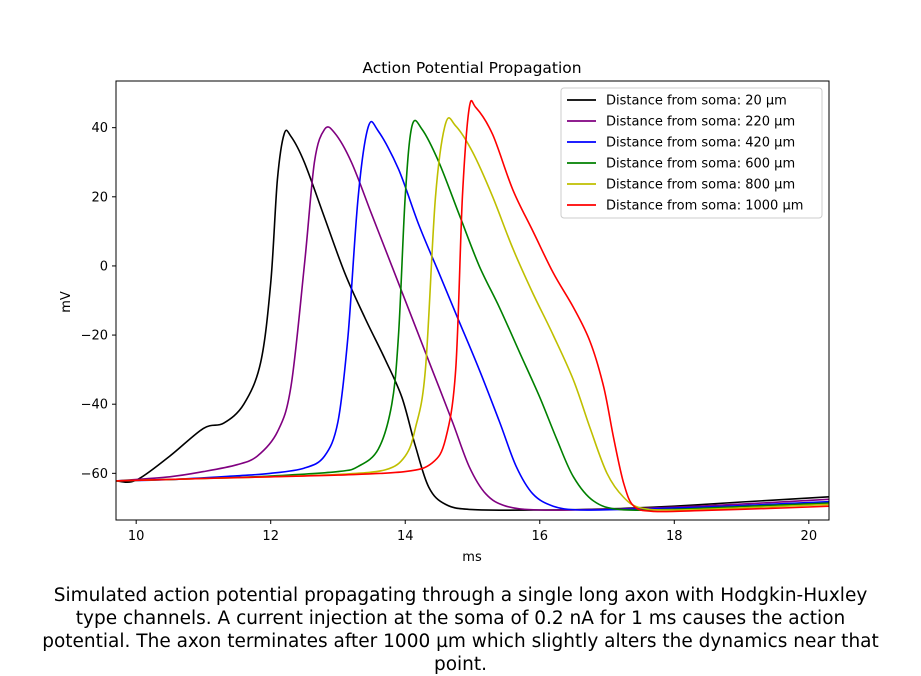  I want to click on y-tick-label: −20, so click(94, 336).